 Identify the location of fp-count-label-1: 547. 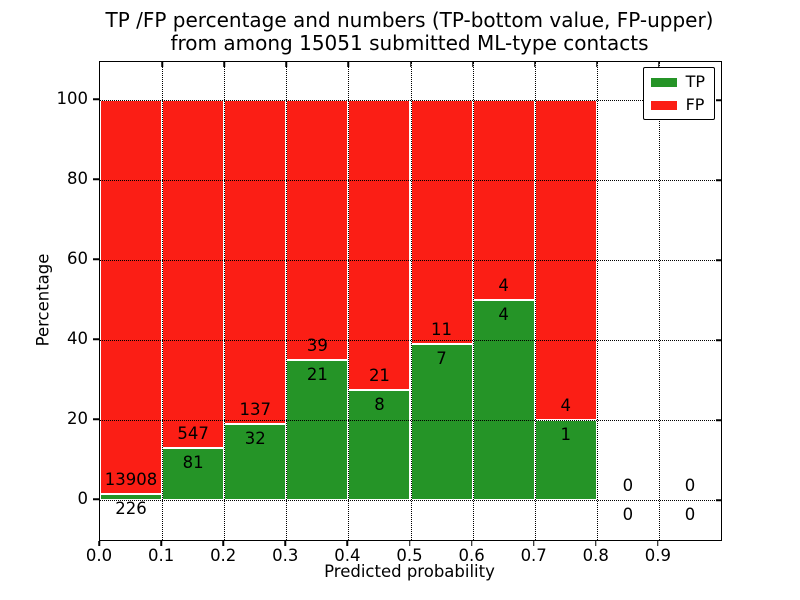
(193, 434).